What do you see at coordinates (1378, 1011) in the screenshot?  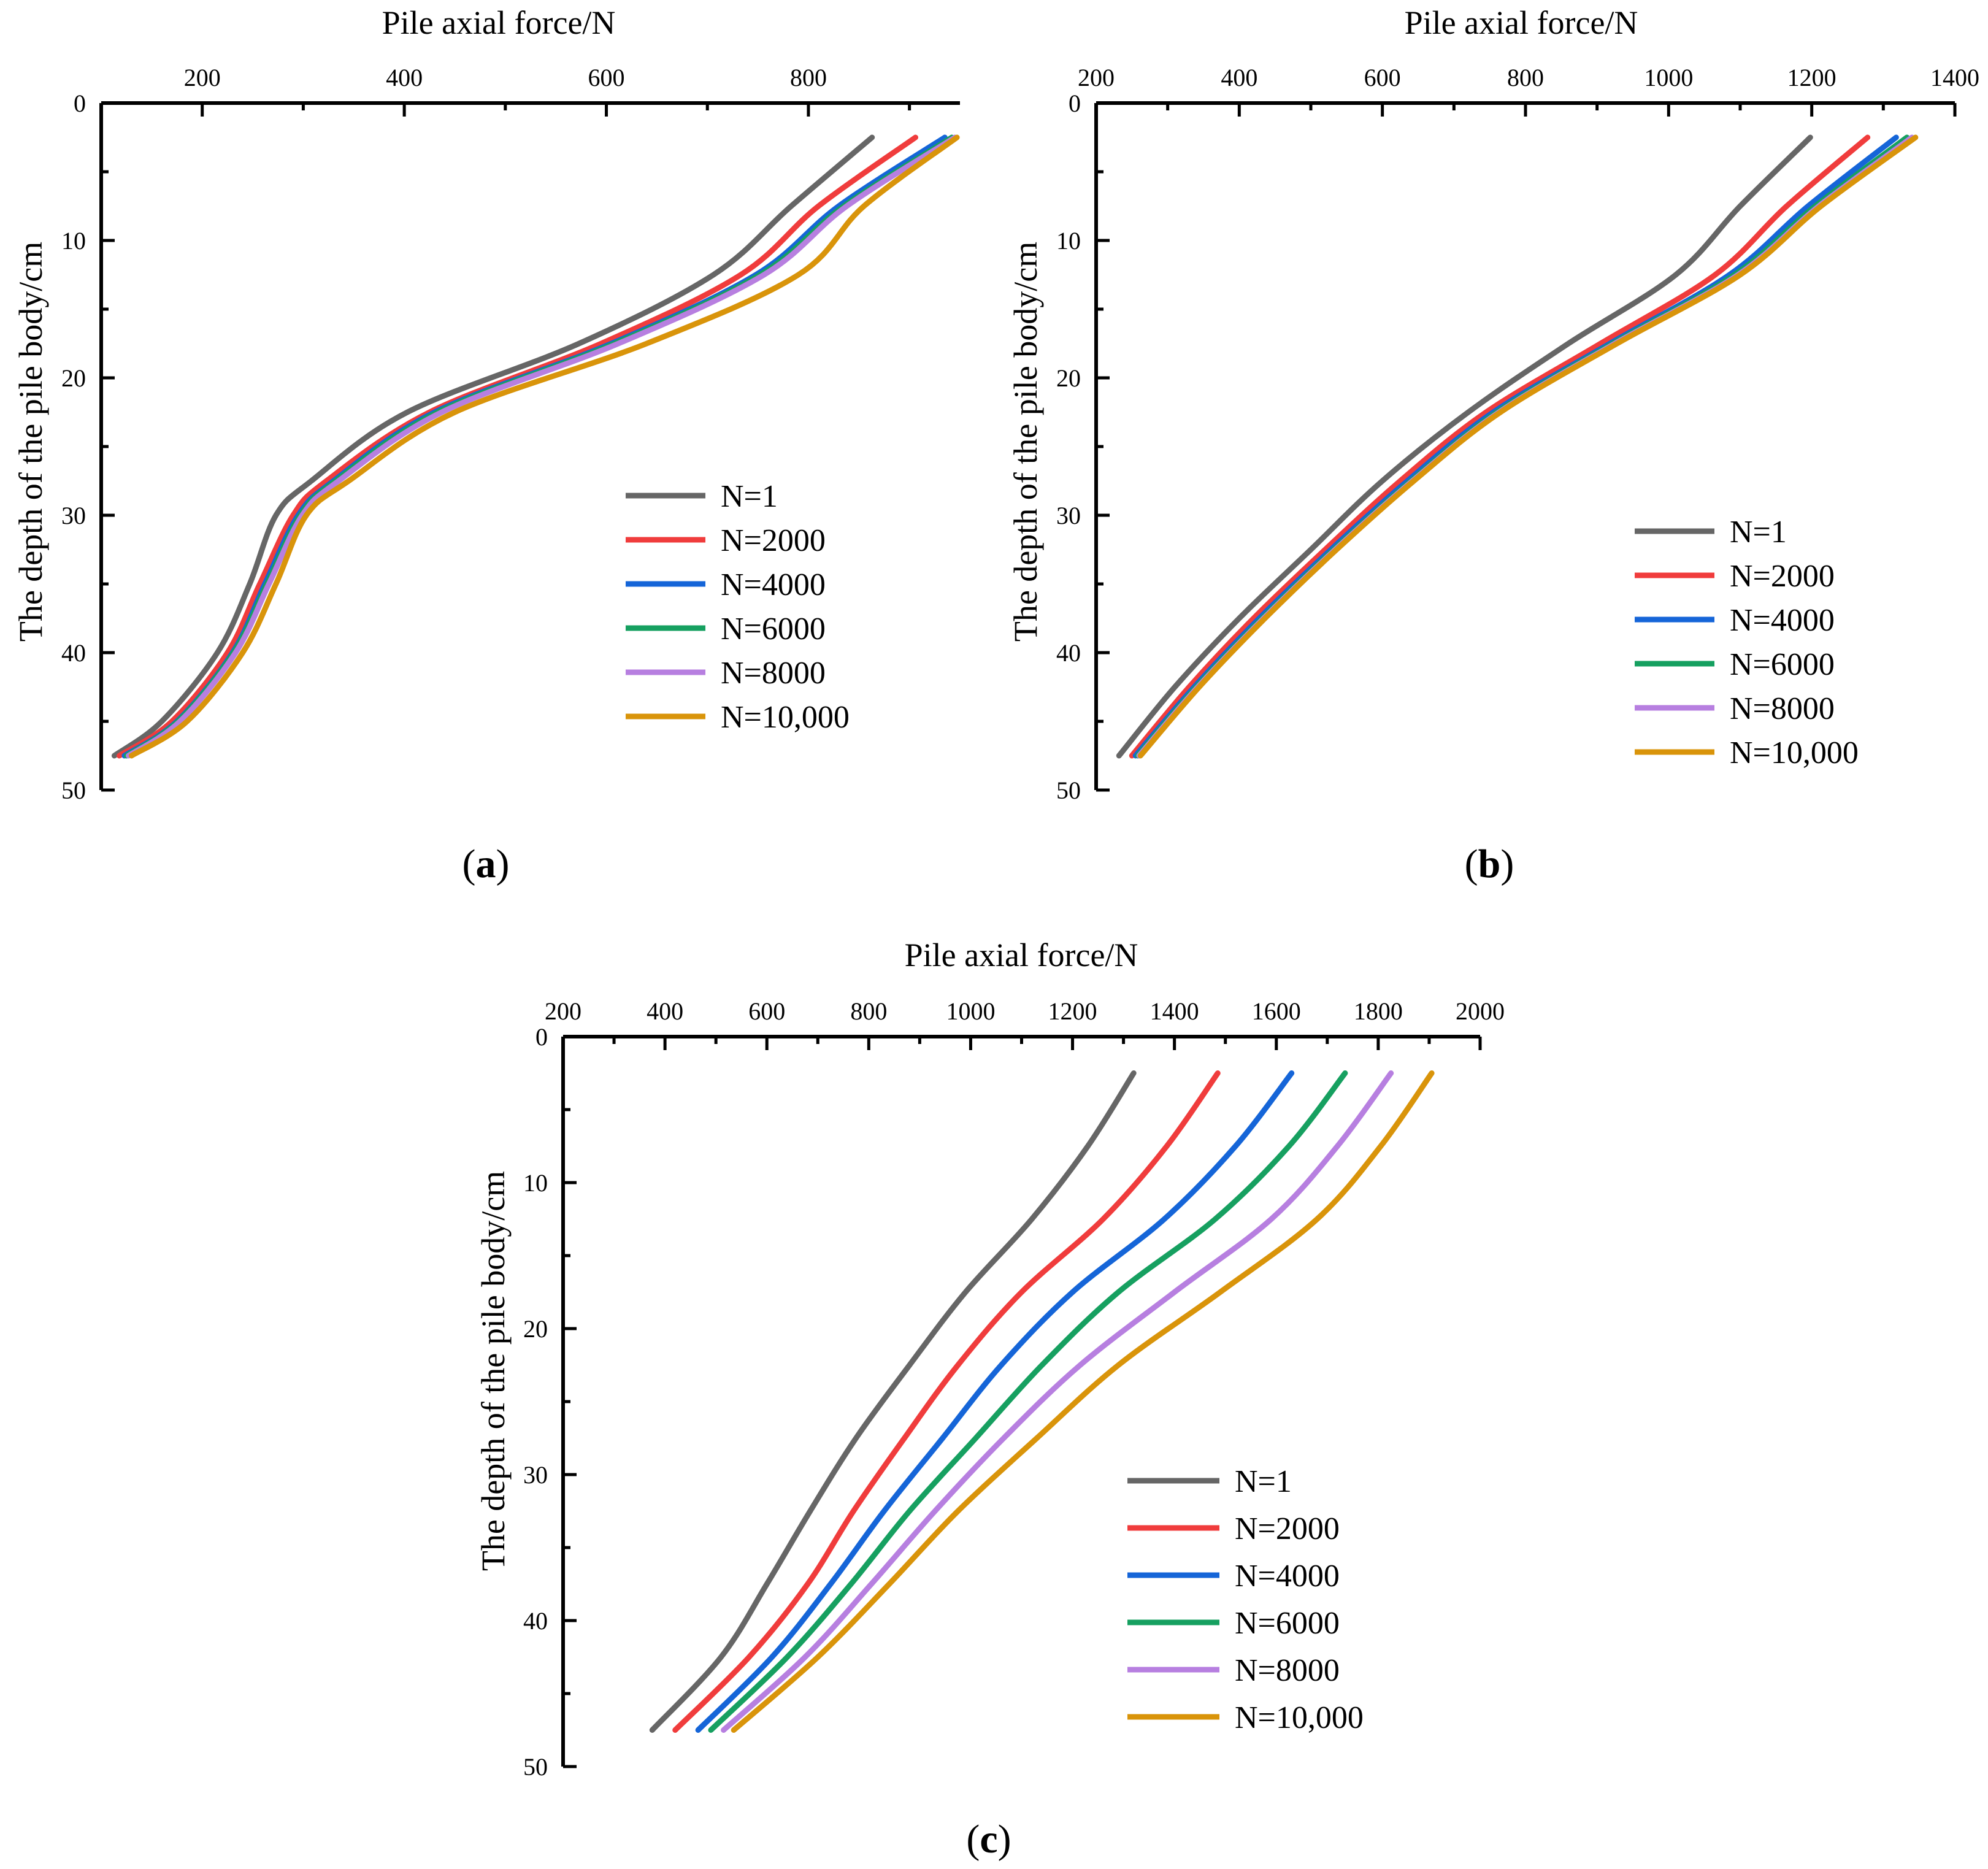 I see `x-tick-label: 1800` at bounding box center [1378, 1011].